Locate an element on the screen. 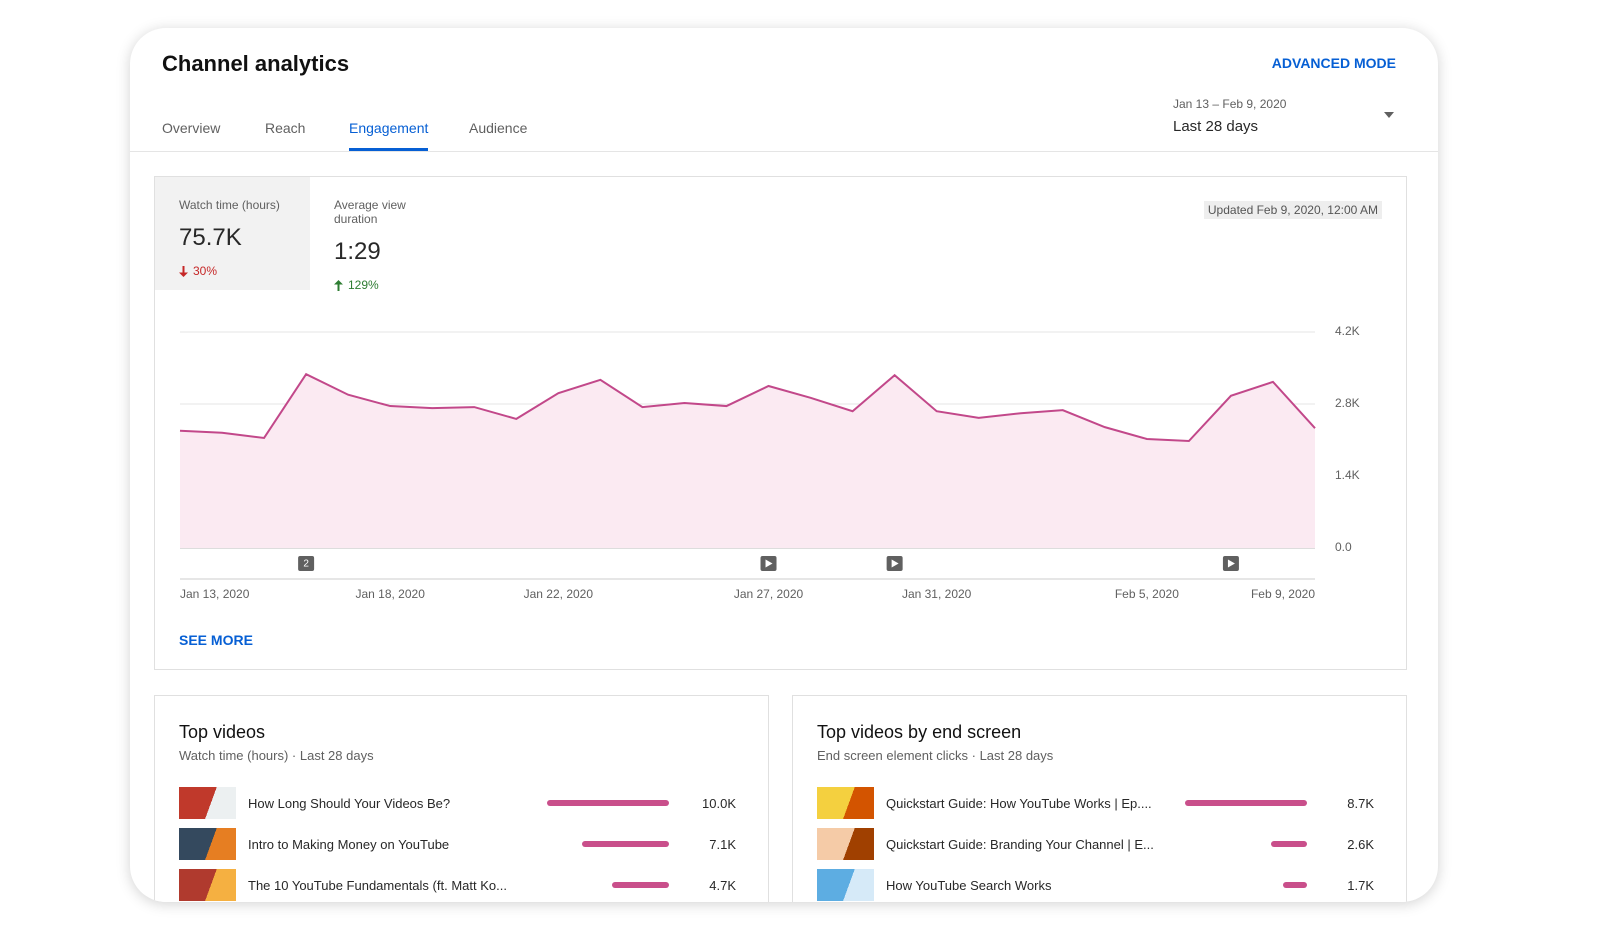  metric-change-row: 129% is located at coordinates (387, 285).